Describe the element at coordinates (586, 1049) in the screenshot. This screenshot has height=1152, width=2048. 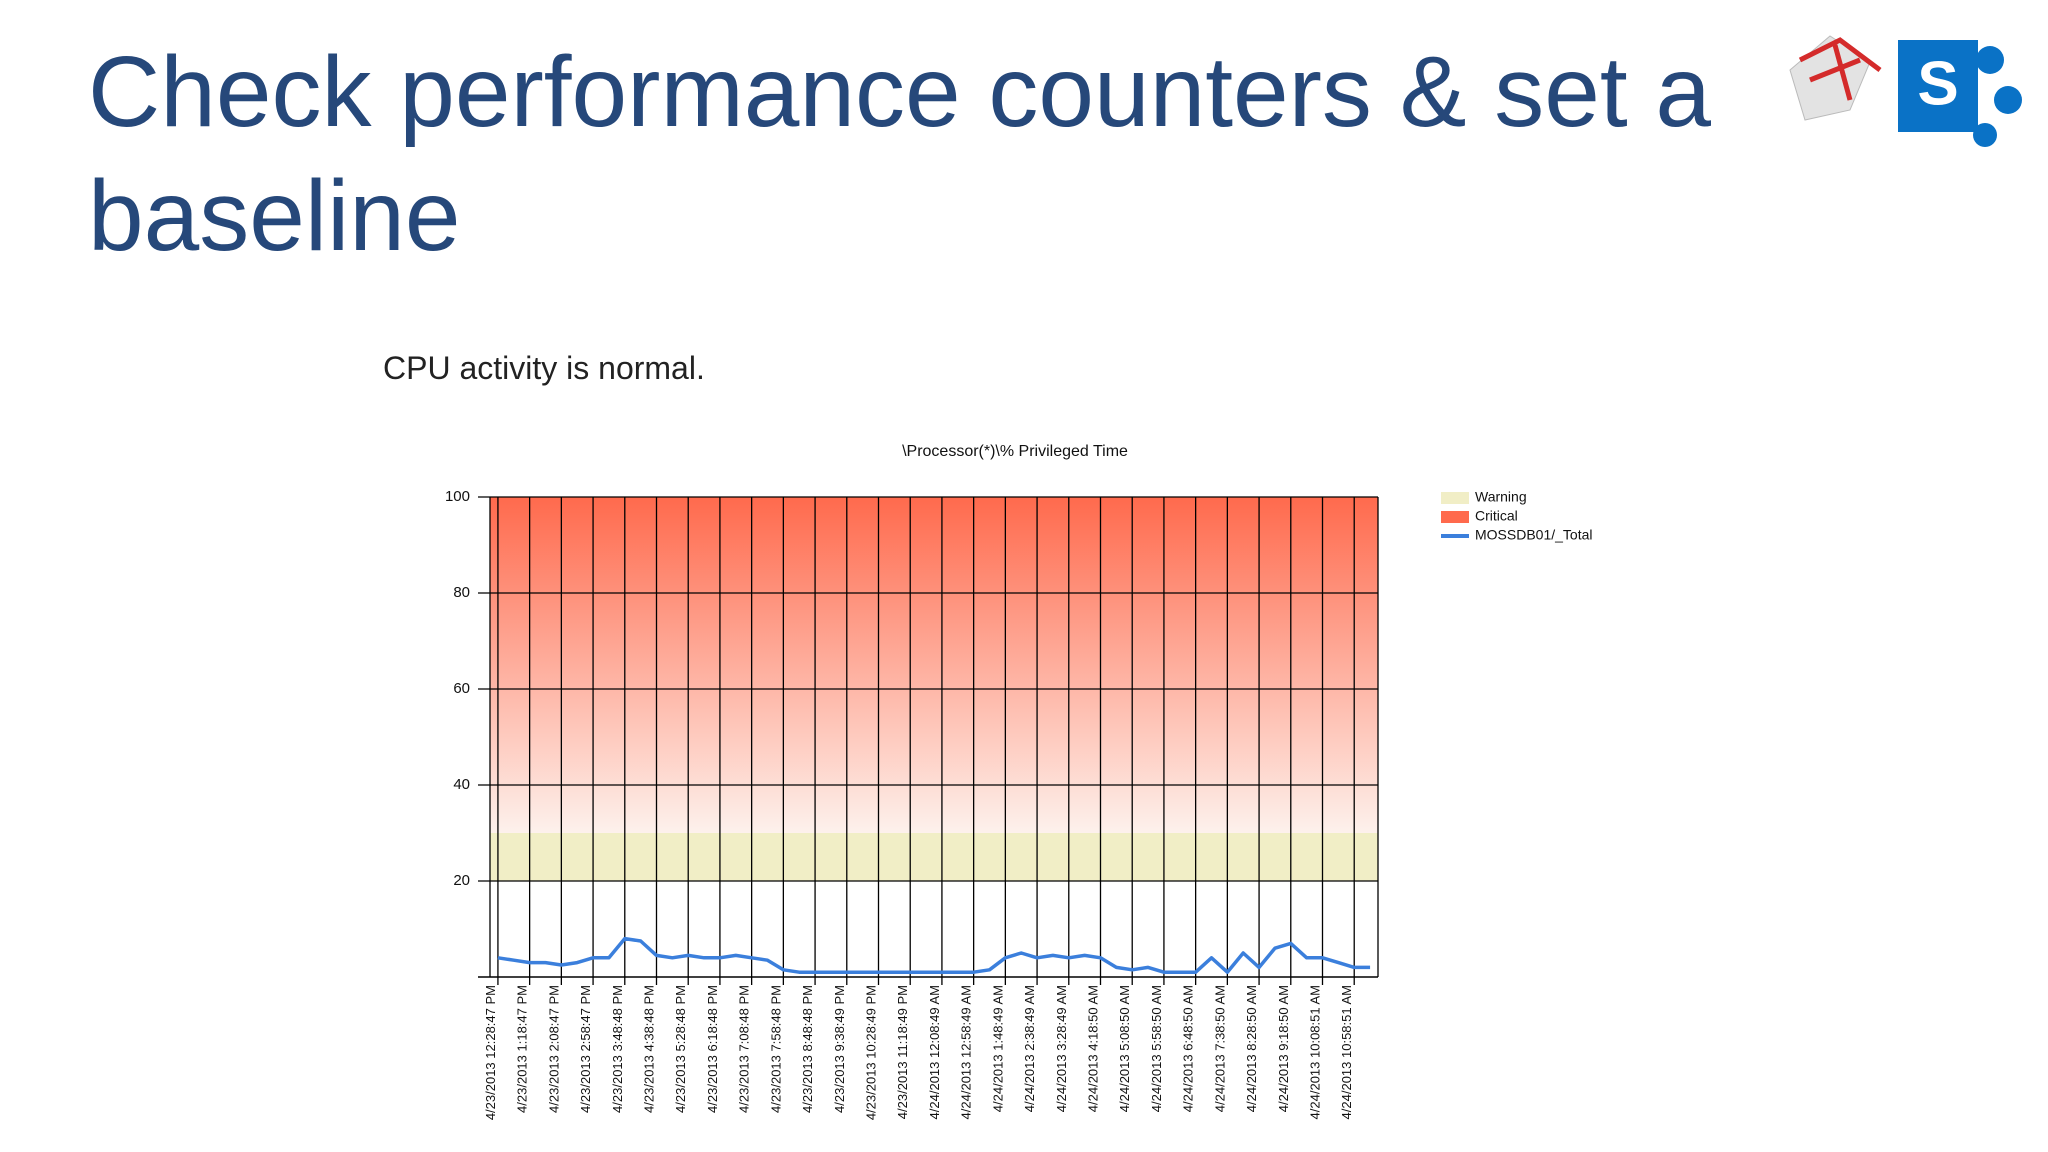
I see `x-tick-label: 4/23/2013 2:58:47 PM` at that location.